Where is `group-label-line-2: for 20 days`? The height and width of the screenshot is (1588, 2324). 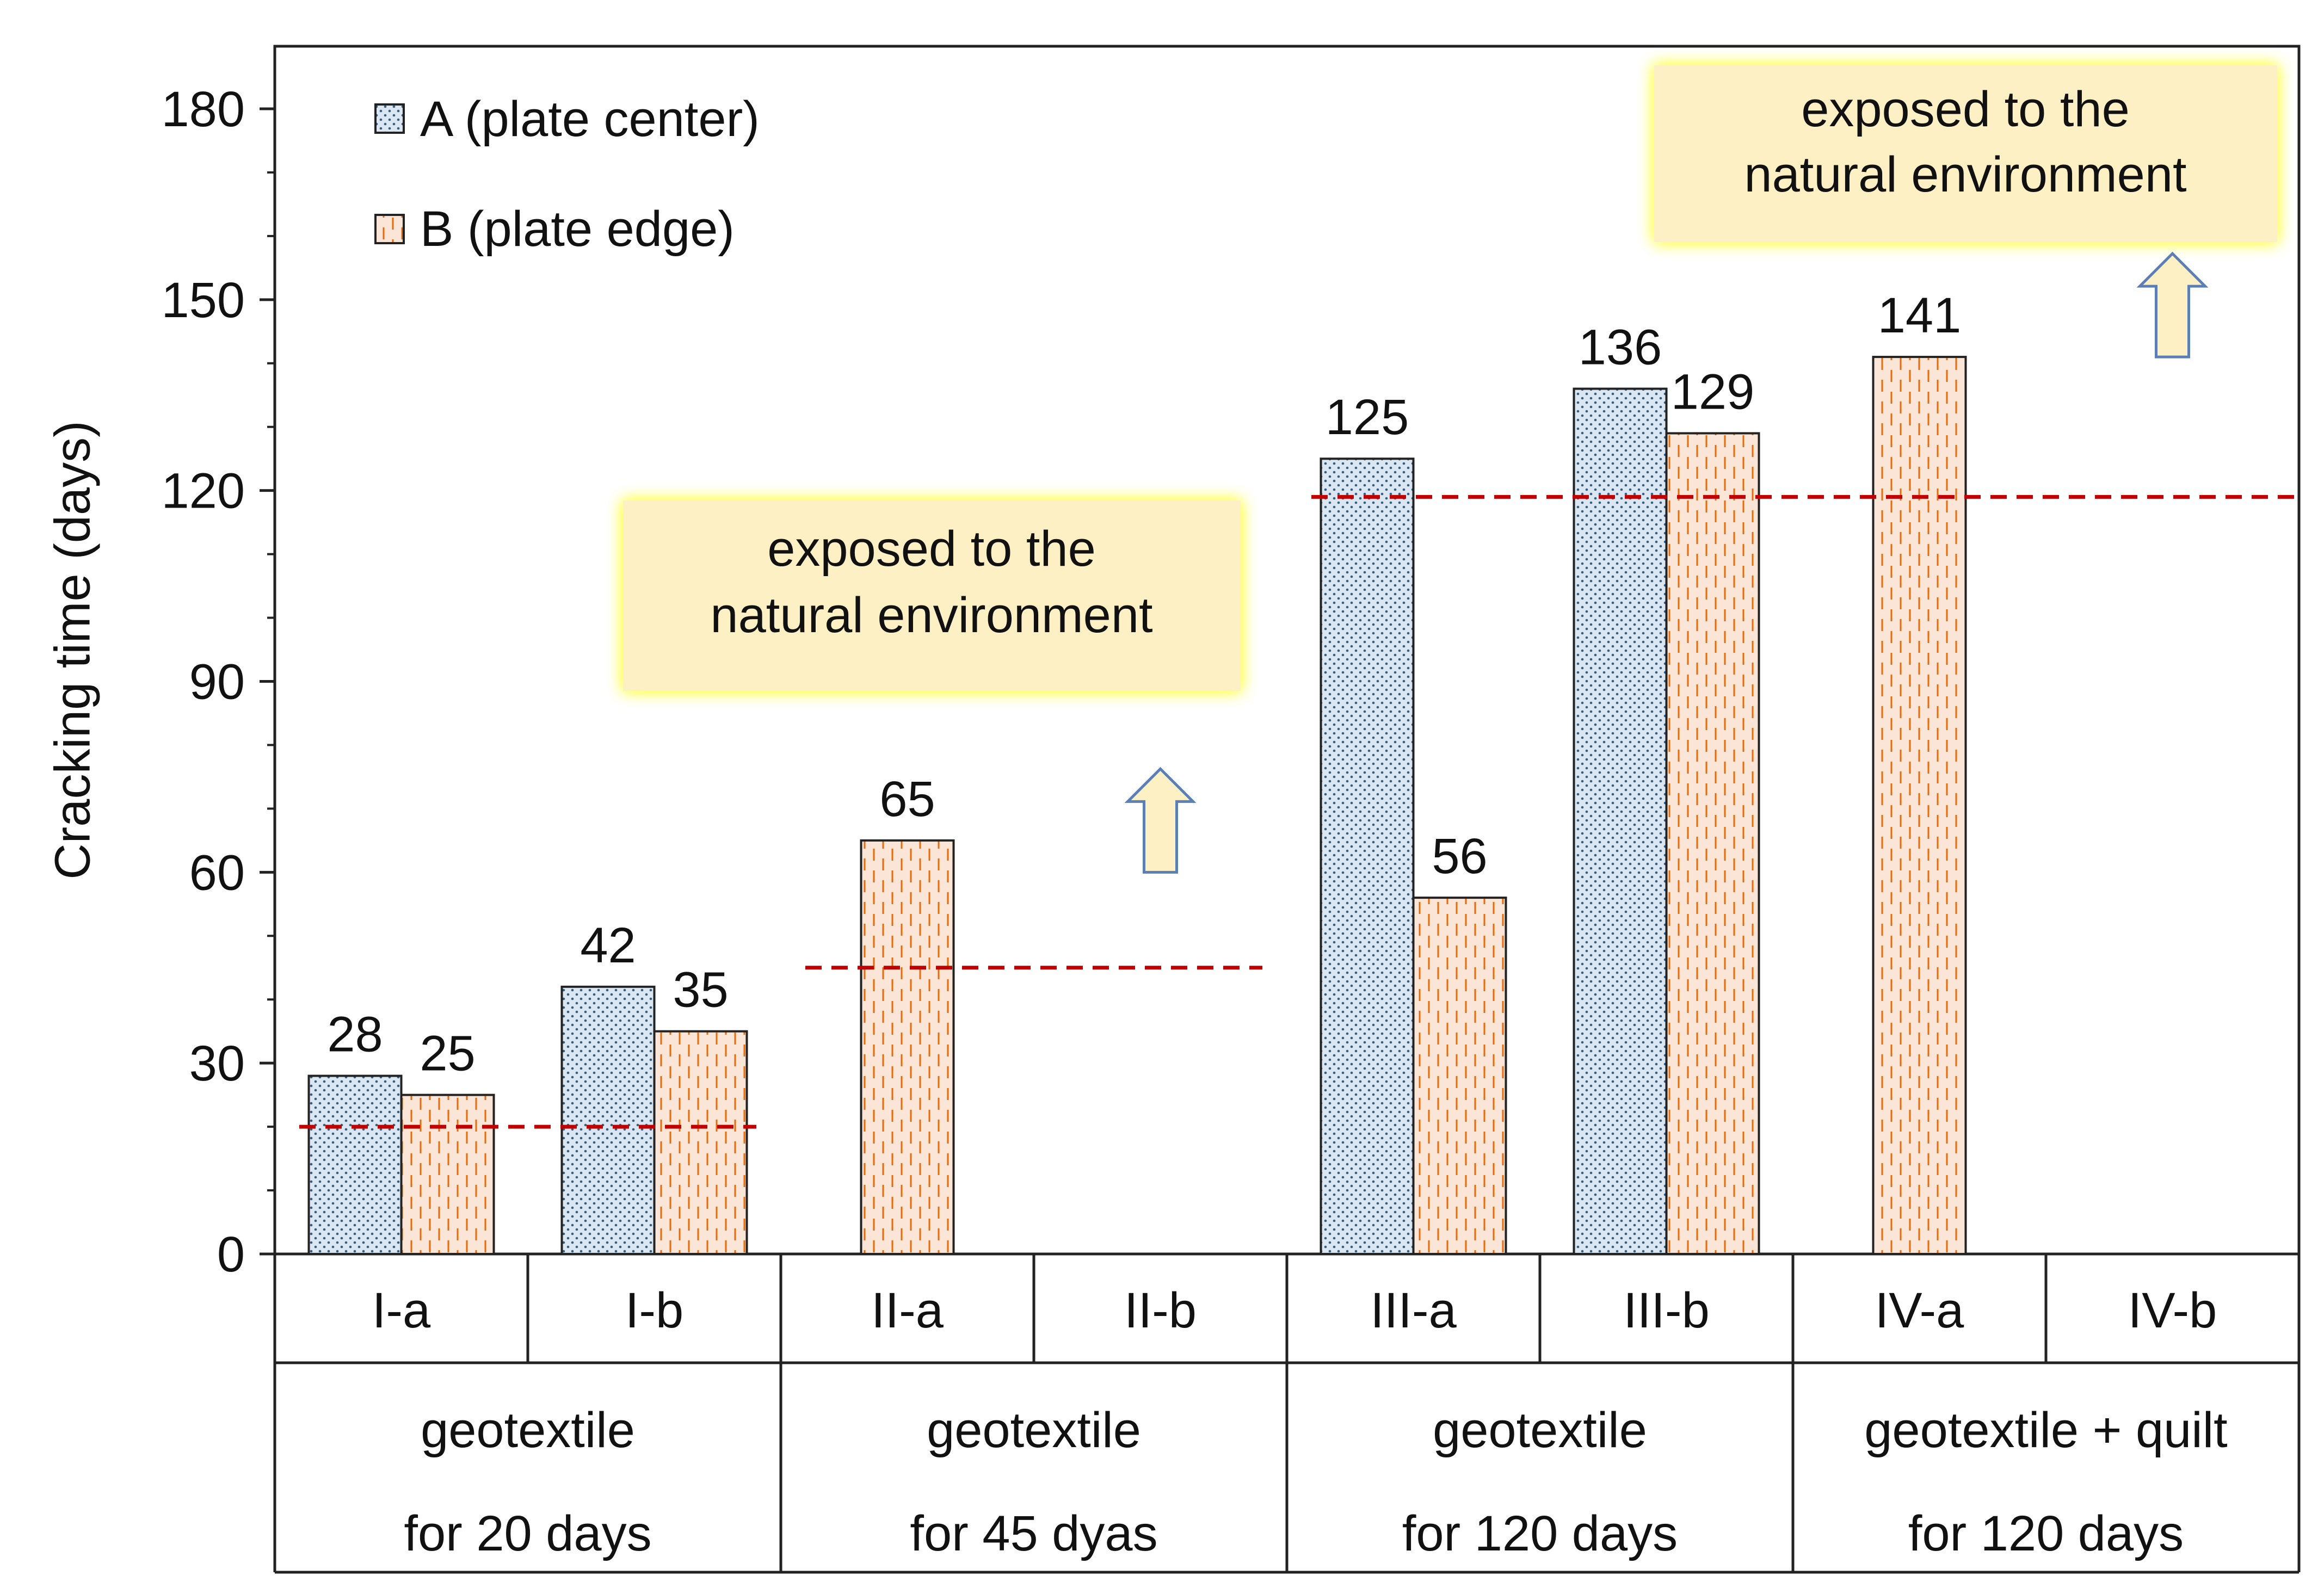
group-label-line-2: for 20 days is located at coordinates (528, 1533).